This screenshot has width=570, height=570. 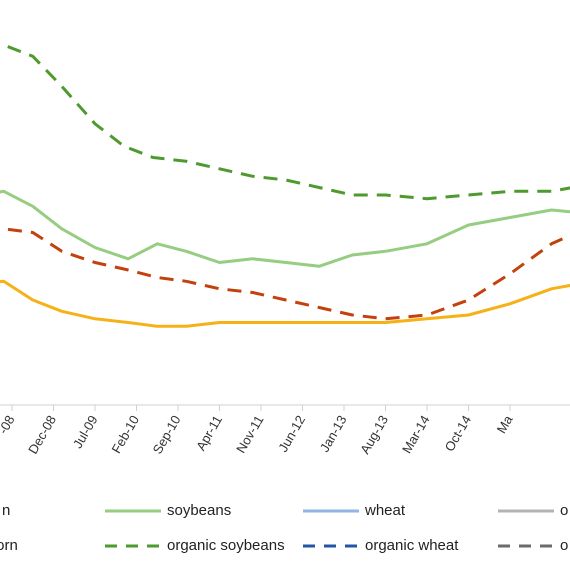 What do you see at coordinates (125, 434) in the screenshot?
I see `x-tick-label: Feb-10` at bounding box center [125, 434].